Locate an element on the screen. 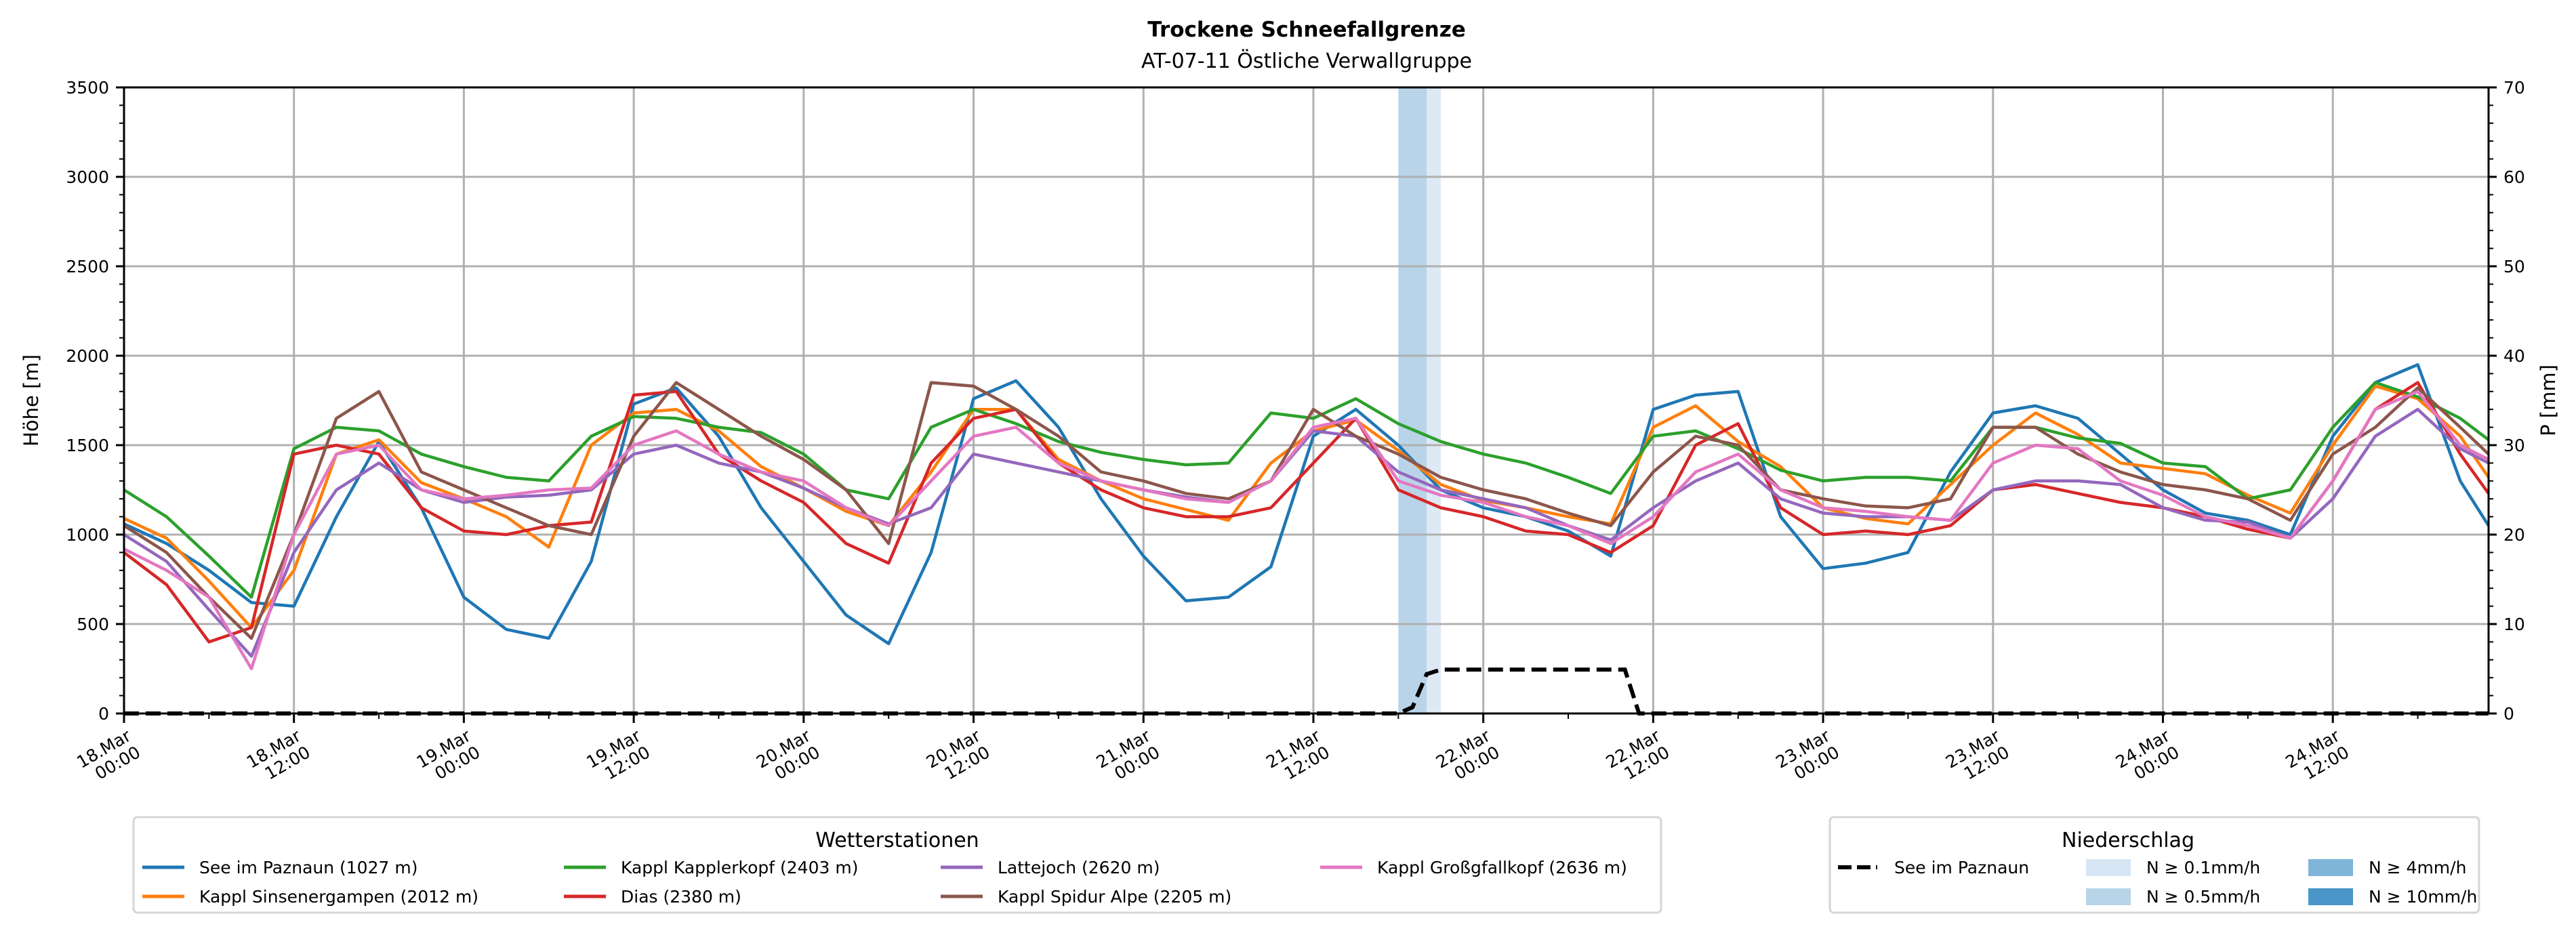 Image resolution: width=2576 pixels, height=933 pixels. y-right-tick-label: 50 is located at coordinates (2514, 266).